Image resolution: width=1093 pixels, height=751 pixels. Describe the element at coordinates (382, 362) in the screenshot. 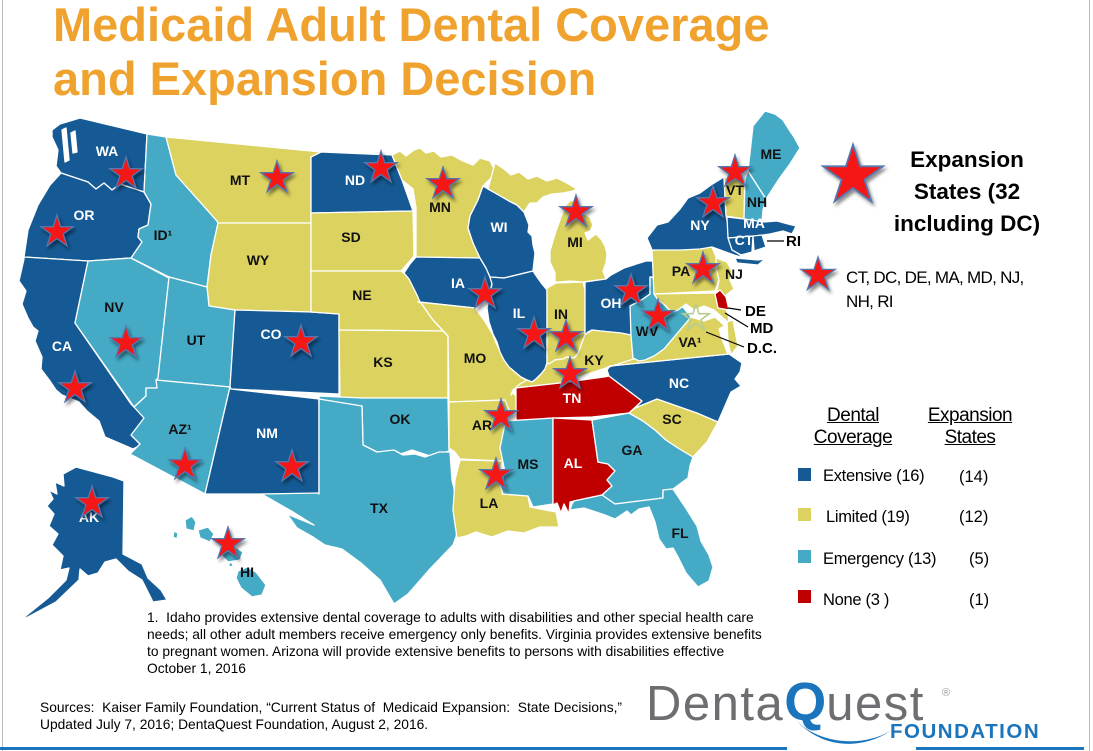

I see `svg-text: KS` at that location.